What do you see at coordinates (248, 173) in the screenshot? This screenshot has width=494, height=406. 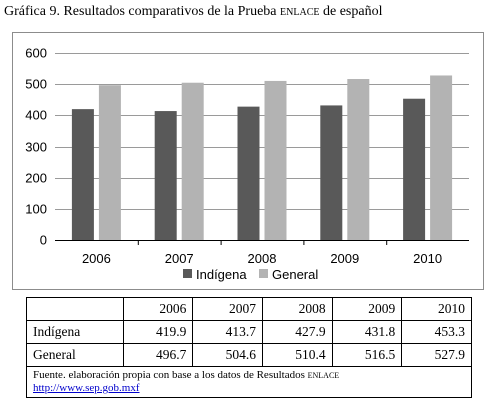 I see `bar-indígena-2008` at bounding box center [248, 173].